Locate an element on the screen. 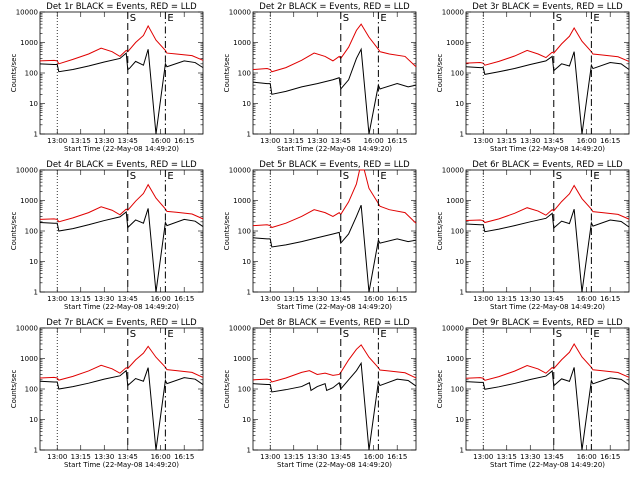 Image resolution: width=640 pixels, height=480 pixels. chart-title: Det 5r BLACK = Events, RED = LLD is located at coordinates (334, 165).